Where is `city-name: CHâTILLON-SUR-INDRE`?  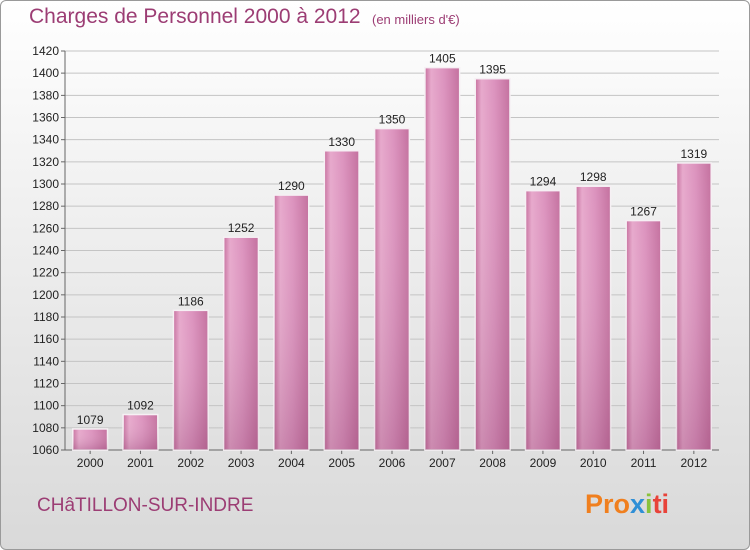
city-name: CHâTILLON-SUR-INDRE is located at coordinates (145, 505).